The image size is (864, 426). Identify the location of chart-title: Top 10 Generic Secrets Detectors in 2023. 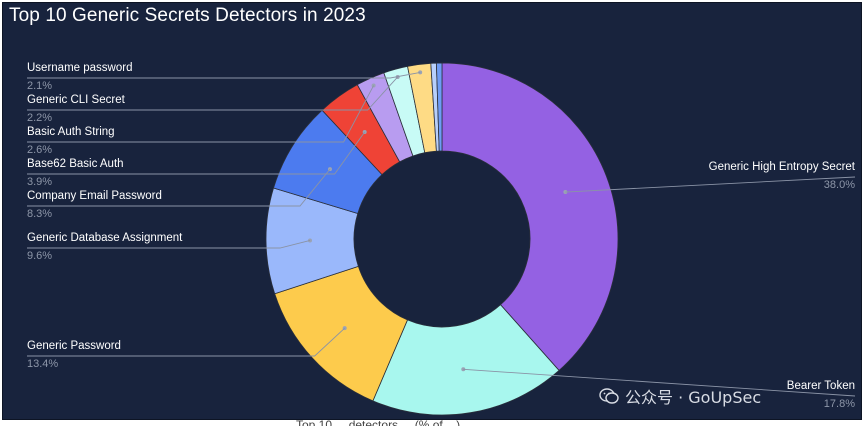
(187, 15).